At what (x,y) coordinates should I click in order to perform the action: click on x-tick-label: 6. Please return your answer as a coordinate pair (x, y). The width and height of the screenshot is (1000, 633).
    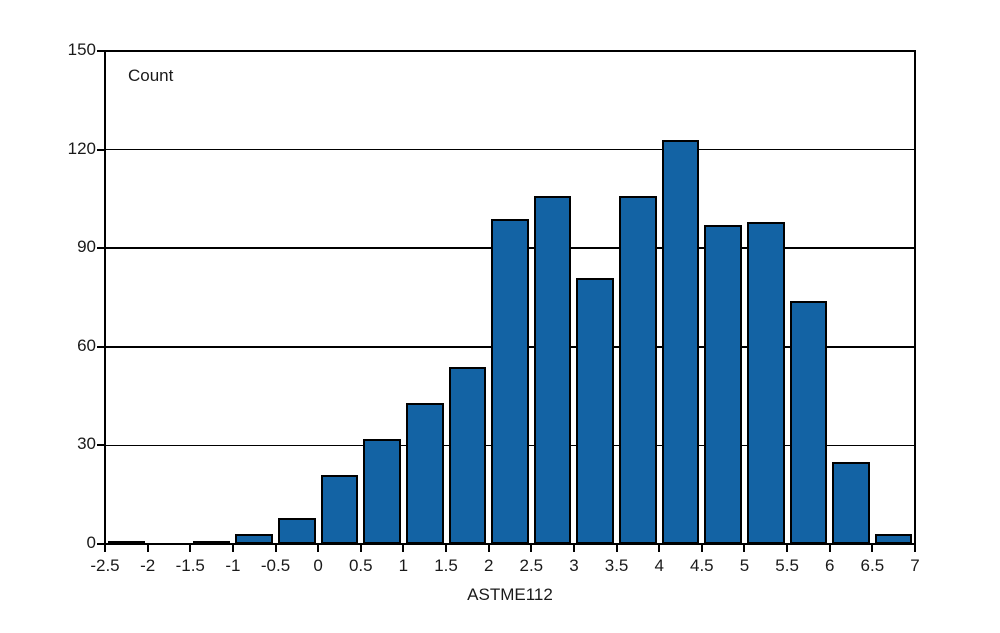
    Looking at the image, I should click on (830, 565).